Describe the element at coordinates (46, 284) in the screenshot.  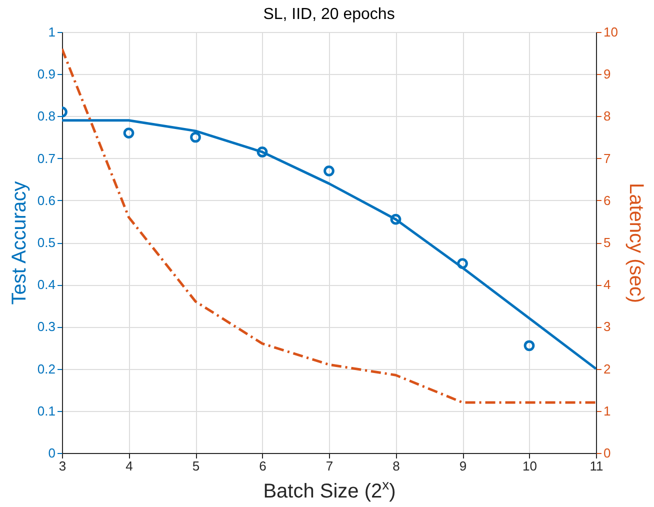
I see `y-tick-label: 0.4` at that location.